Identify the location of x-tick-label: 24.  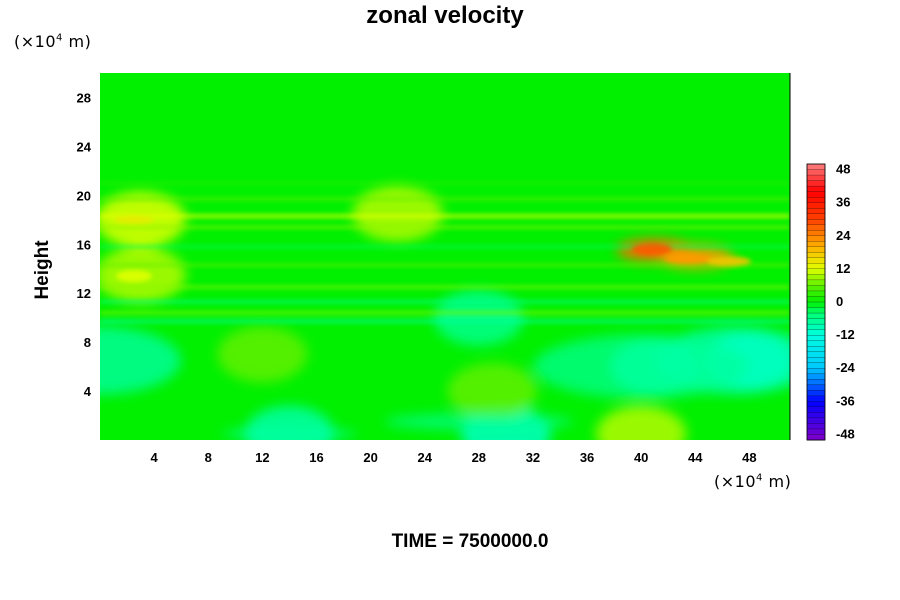
(424, 457).